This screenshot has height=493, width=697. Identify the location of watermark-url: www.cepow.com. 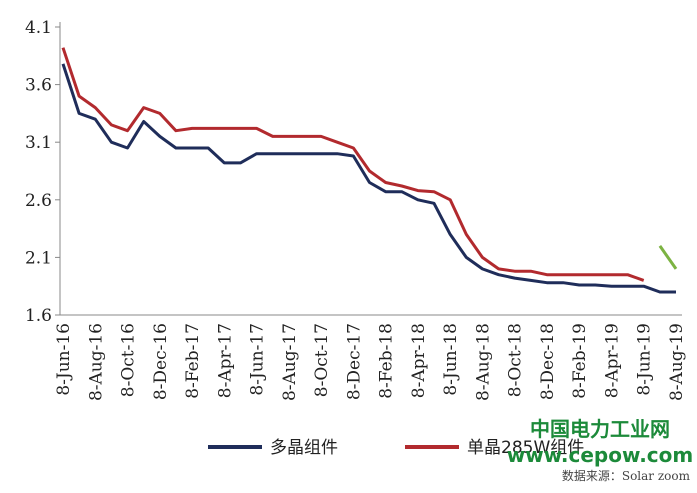
(600, 455).